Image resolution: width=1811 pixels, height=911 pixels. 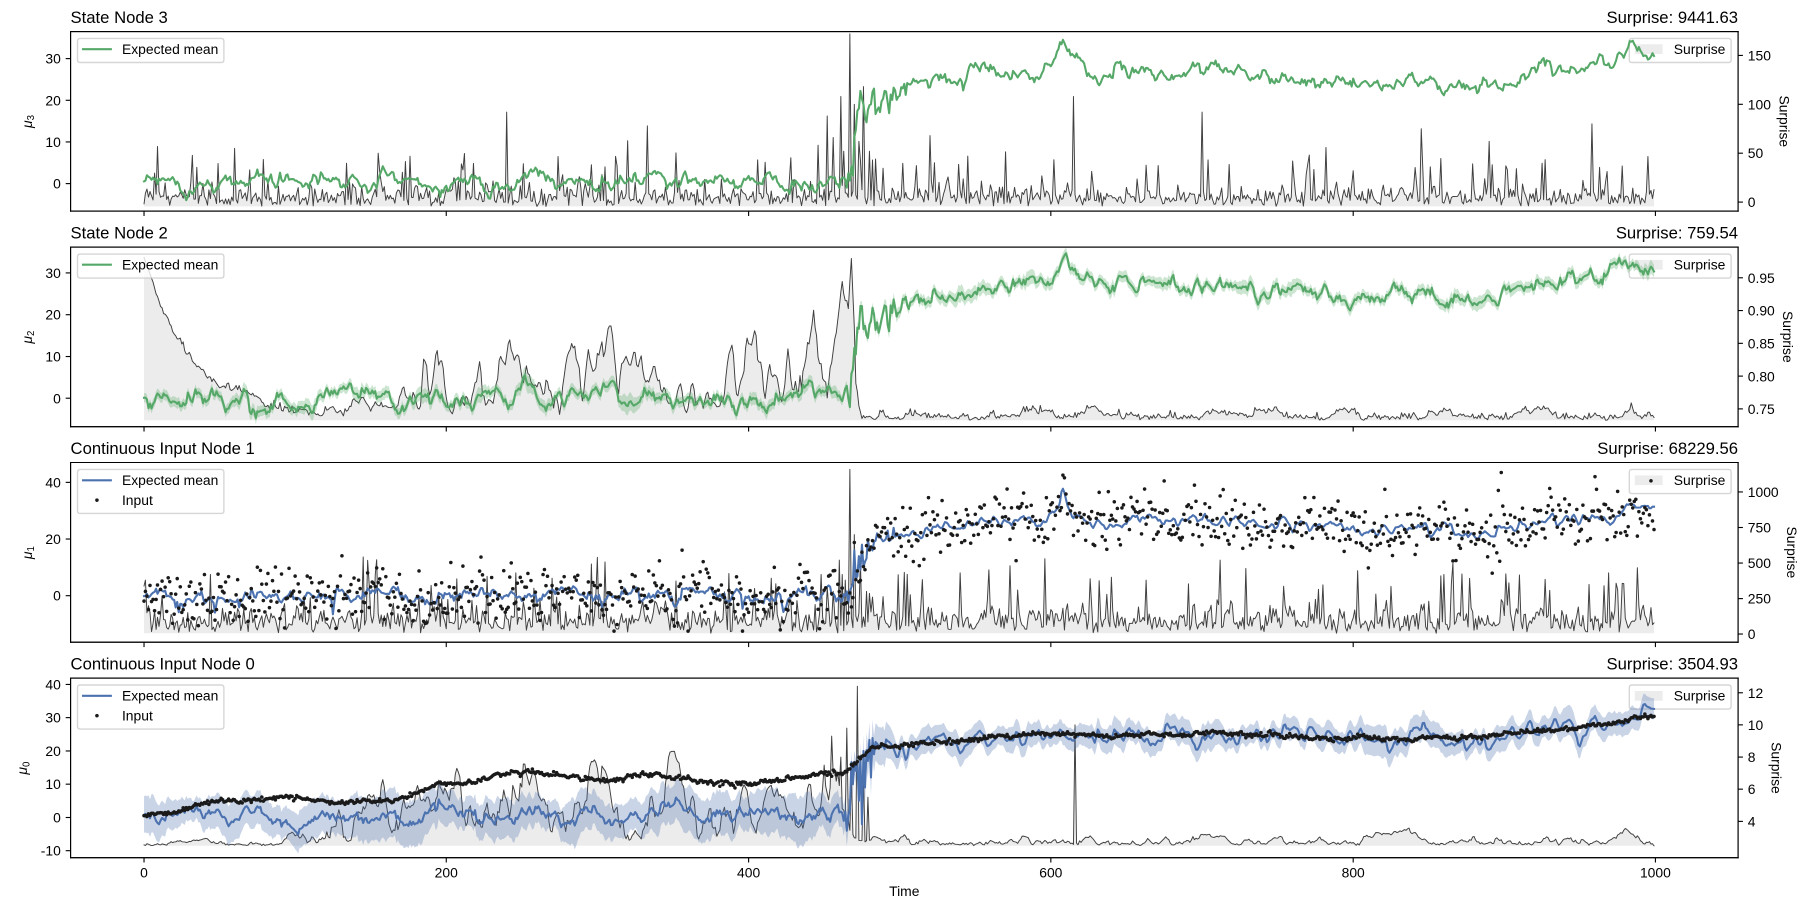 I want to click on svg-text: 12, so click(x=1756, y=693).